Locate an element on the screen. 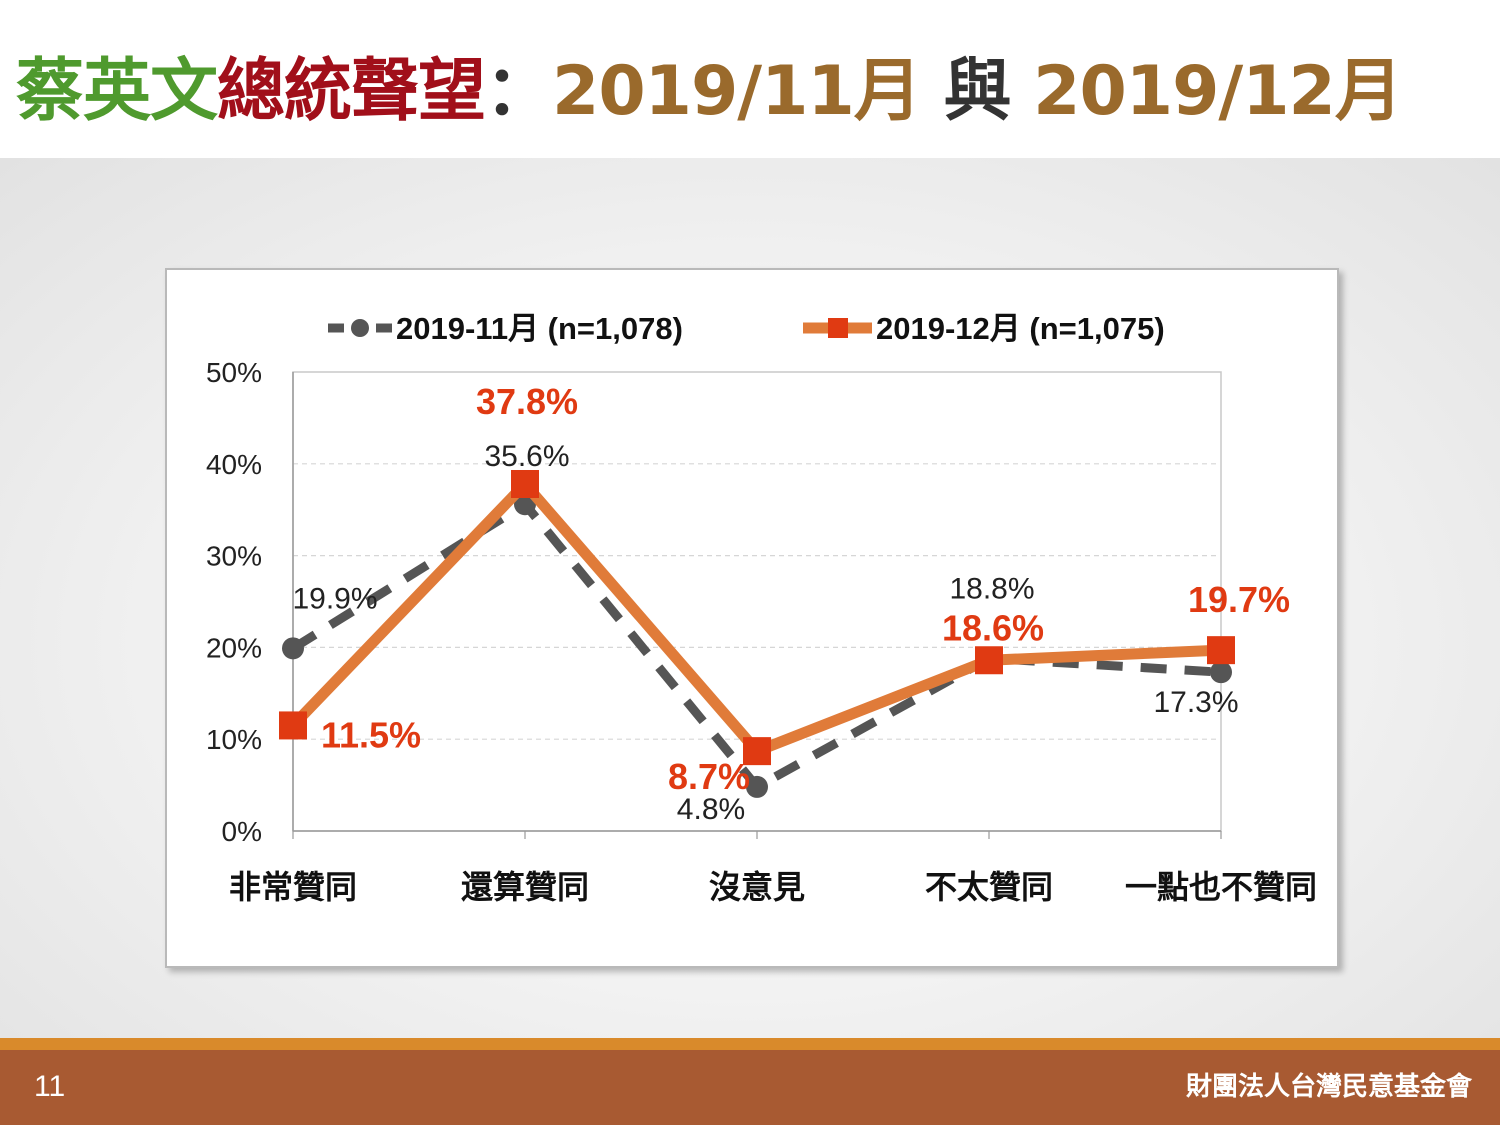  x-tick-label: 非常贊同 is located at coordinates (293, 887).